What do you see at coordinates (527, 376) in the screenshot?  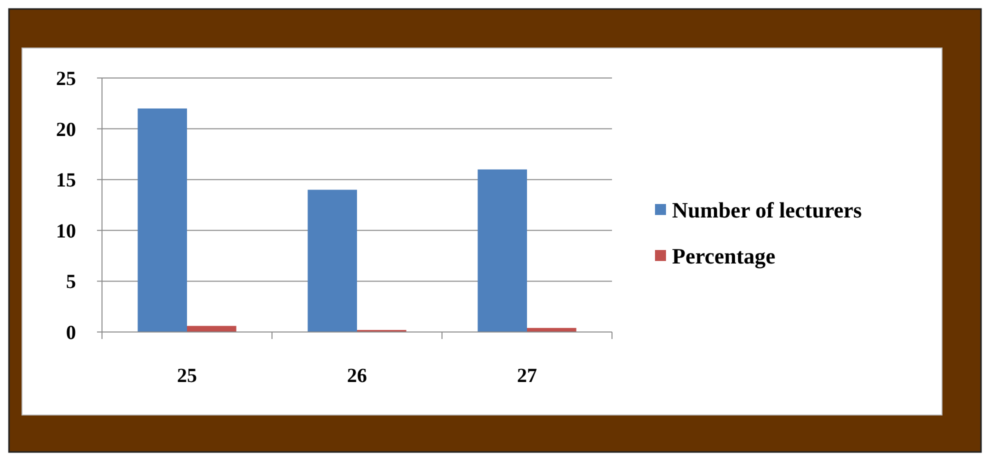 I see `x-tick-label: 27` at bounding box center [527, 376].